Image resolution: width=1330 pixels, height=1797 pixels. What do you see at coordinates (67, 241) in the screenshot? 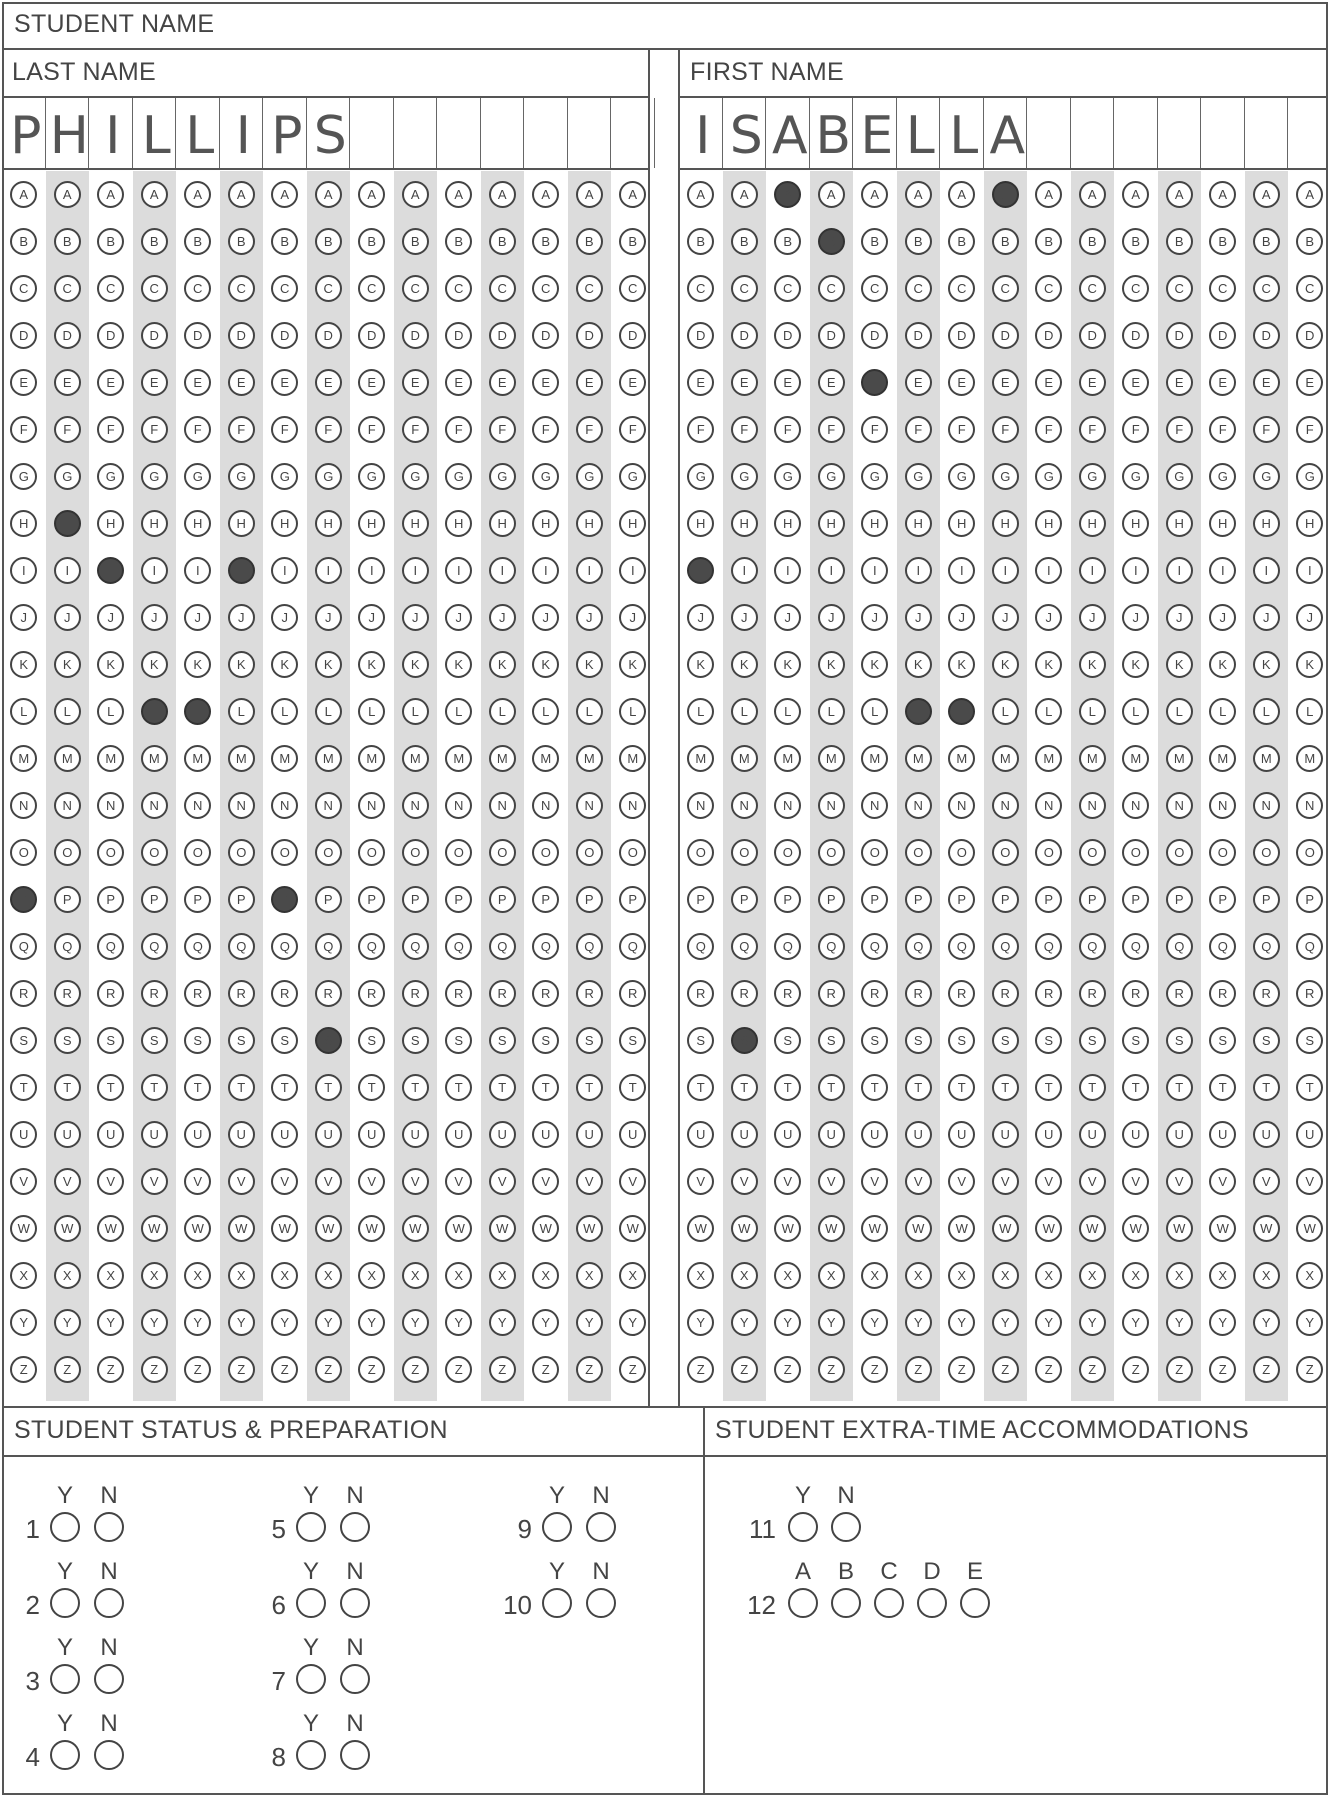
I see `last-name-bubble: B` at bounding box center [67, 241].